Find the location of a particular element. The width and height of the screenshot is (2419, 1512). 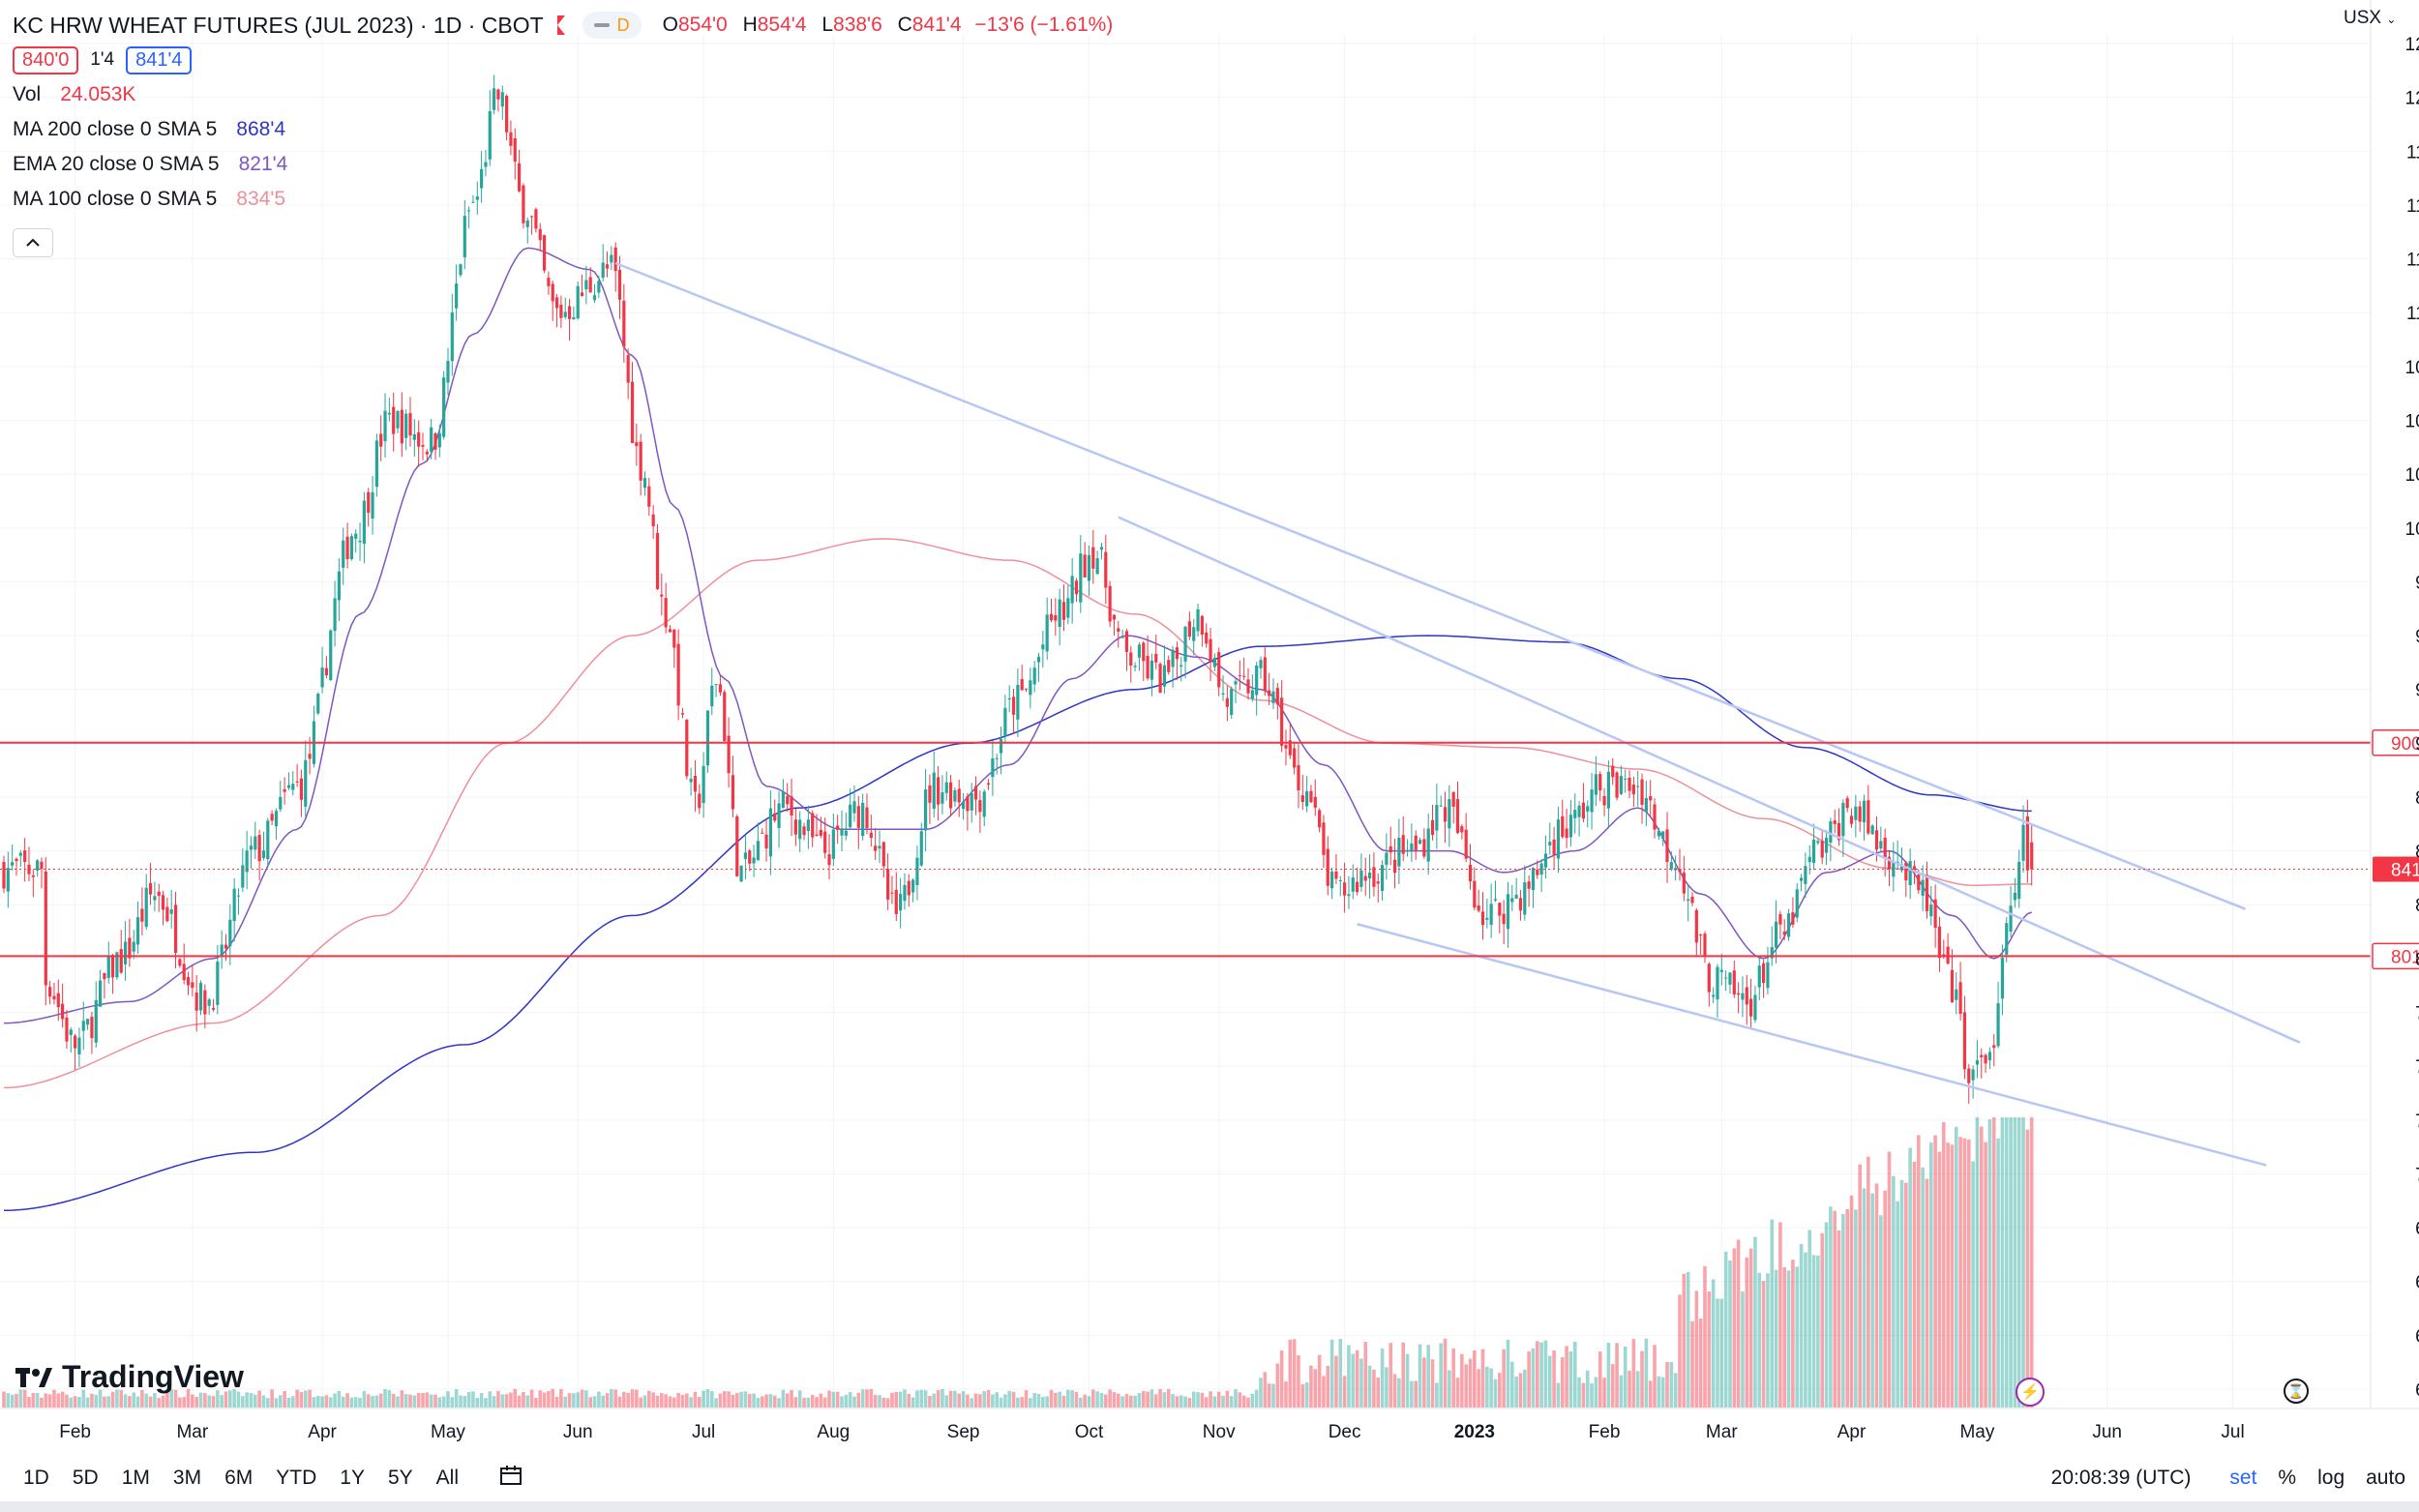

price-tick-label: 850'0 is located at coordinates (2417, 853).